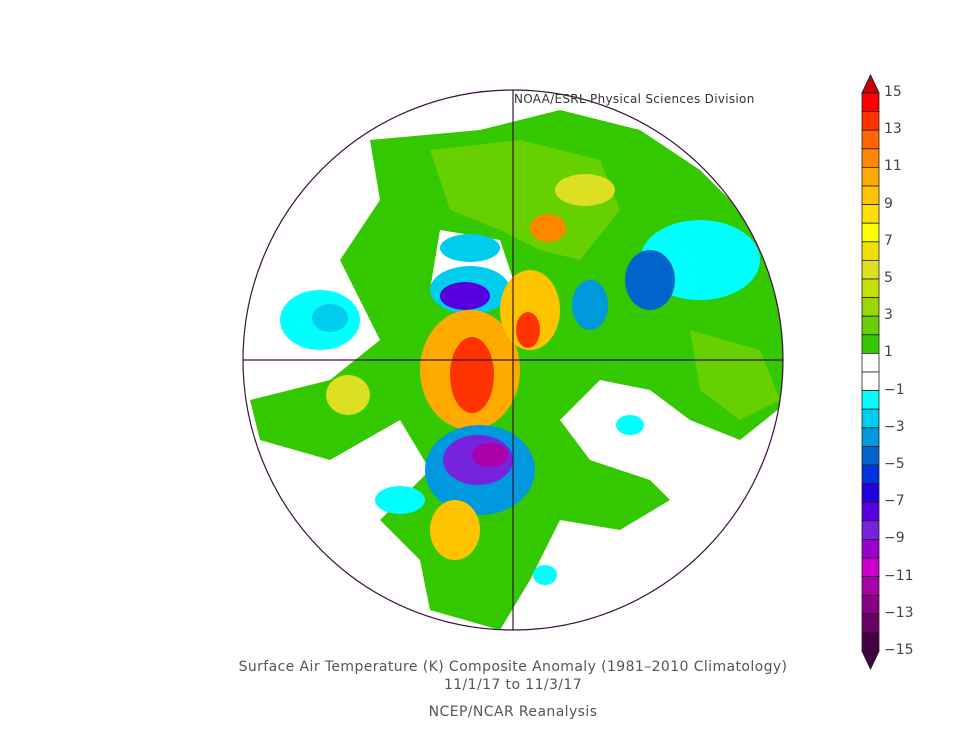 The width and height of the screenshot is (960, 744). What do you see at coordinates (893, 129) in the screenshot?
I see `colorbar-tick-label: 13` at bounding box center [893, 129].